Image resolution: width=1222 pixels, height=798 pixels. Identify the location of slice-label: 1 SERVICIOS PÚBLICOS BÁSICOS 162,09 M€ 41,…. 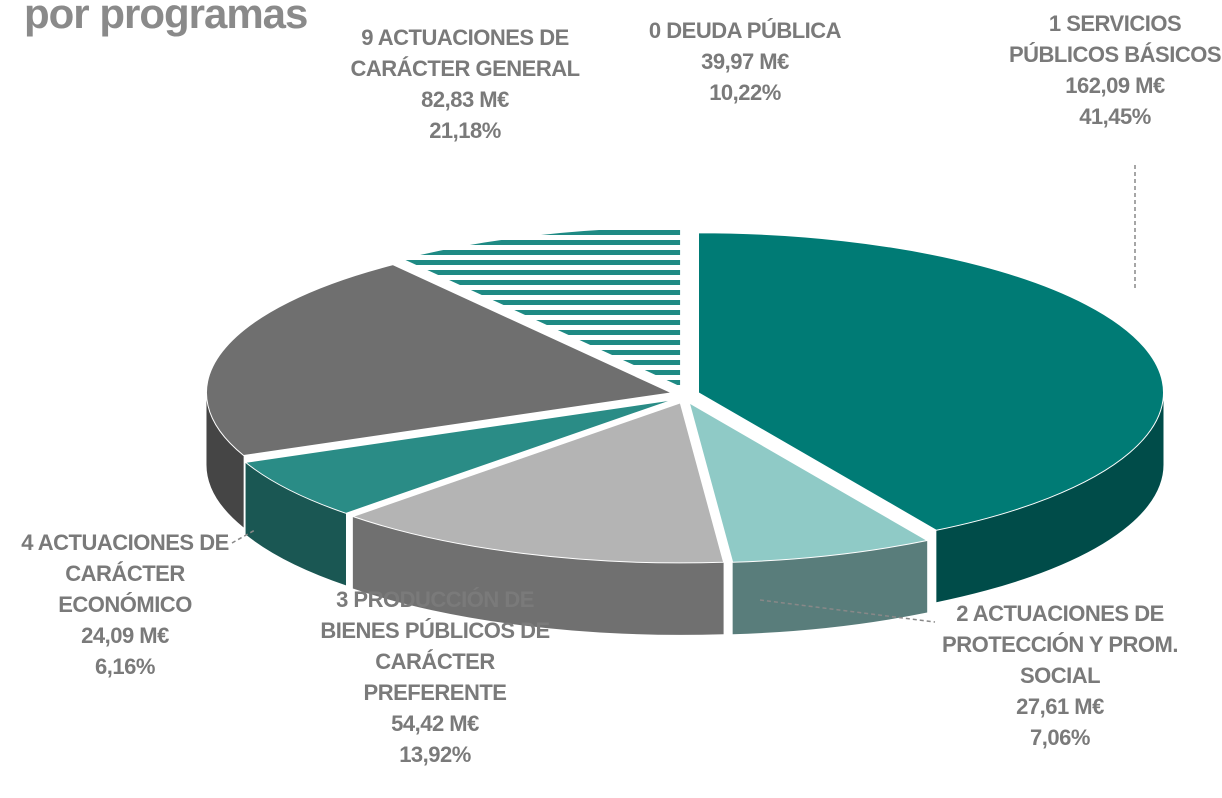
(1111, 70).